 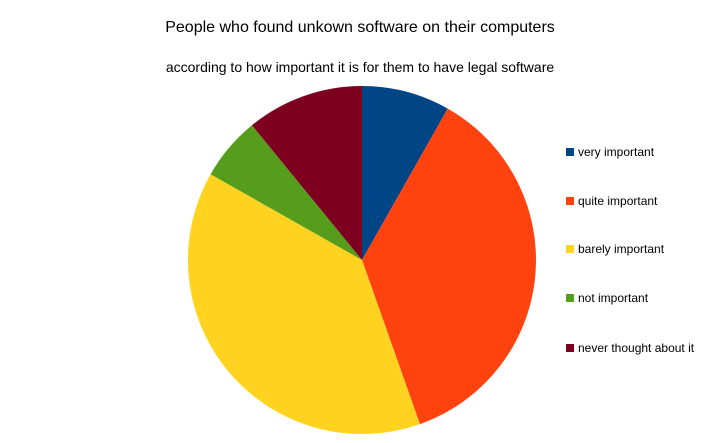 I want to click on legend-label: not important, so click(x=613, y=298).